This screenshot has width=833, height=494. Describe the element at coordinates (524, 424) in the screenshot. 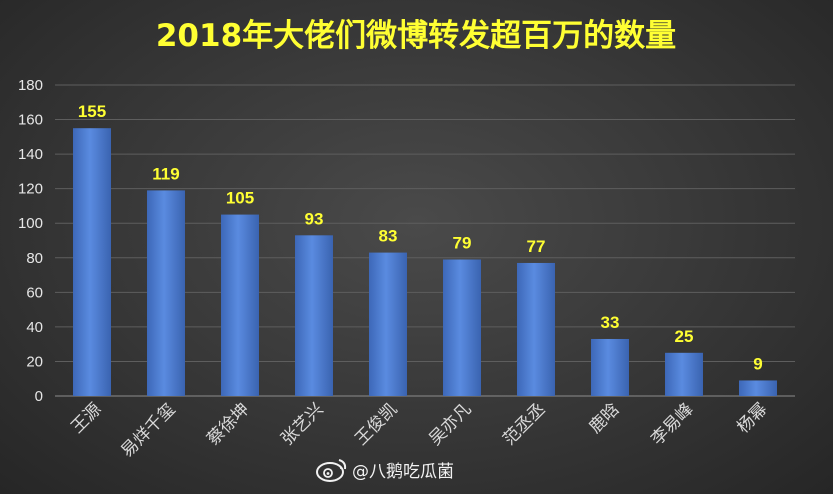

I see `x-tick-label: 范丞丞` at that location.